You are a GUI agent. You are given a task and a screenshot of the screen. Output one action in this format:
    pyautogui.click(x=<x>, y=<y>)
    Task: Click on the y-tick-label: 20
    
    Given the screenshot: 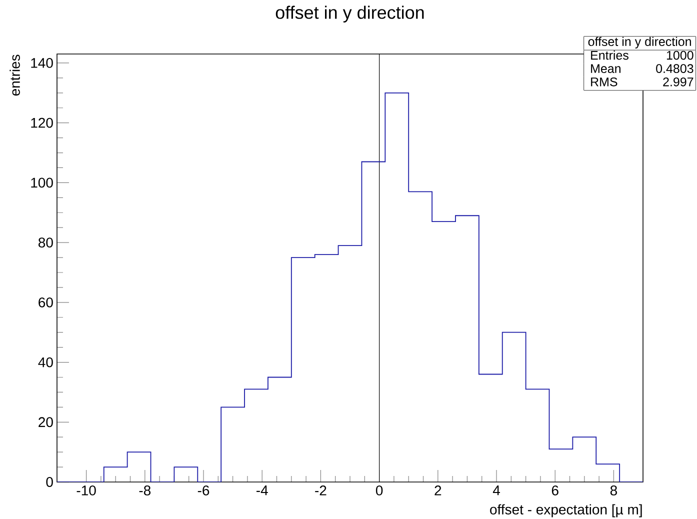 What is the action you would take?
    pyautogui.click(x=45, y=422)
    